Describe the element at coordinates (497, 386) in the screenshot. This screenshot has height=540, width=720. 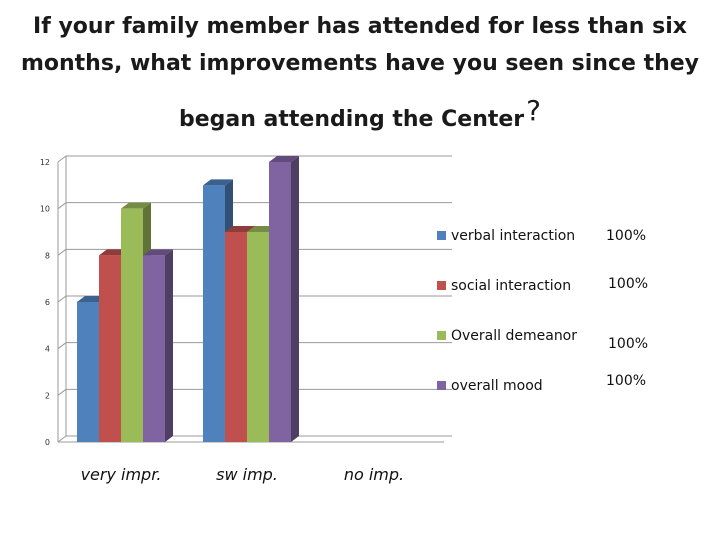
I see `legend-label: overall mood` at that location.